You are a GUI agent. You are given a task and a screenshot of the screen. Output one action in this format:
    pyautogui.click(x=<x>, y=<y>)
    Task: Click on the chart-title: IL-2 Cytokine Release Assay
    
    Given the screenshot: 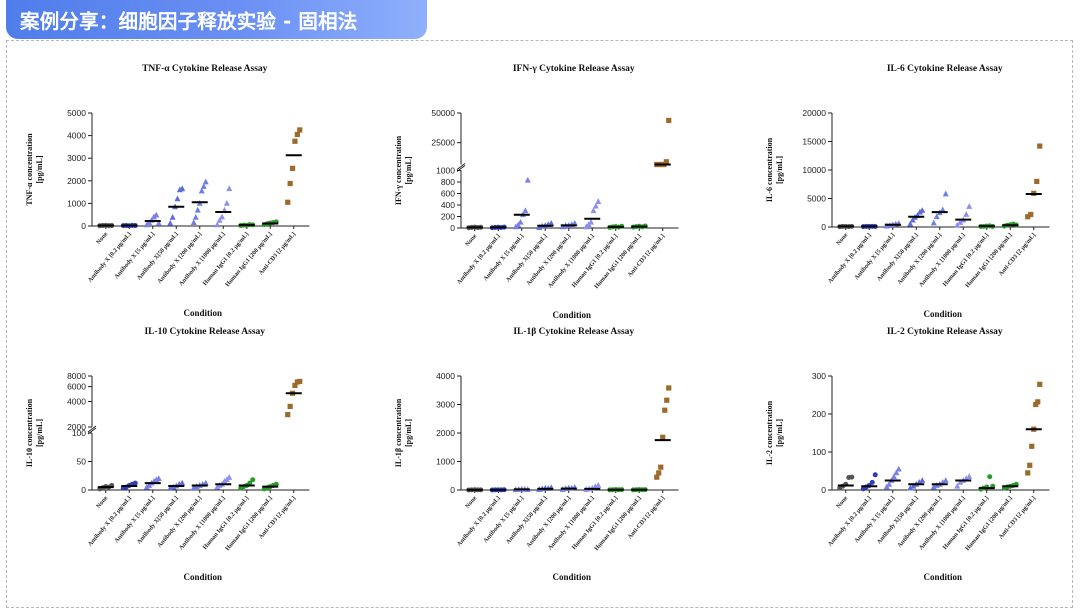 What is the action you would take?
    pyautogui.click(x=945, y=332)
    